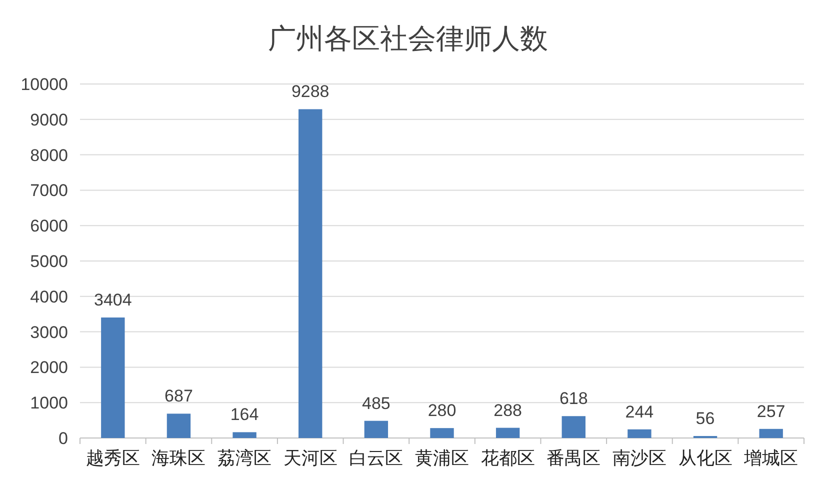 The image size is (816, 486). I want to click on y-tick-label: 9000, so click(49, 120).